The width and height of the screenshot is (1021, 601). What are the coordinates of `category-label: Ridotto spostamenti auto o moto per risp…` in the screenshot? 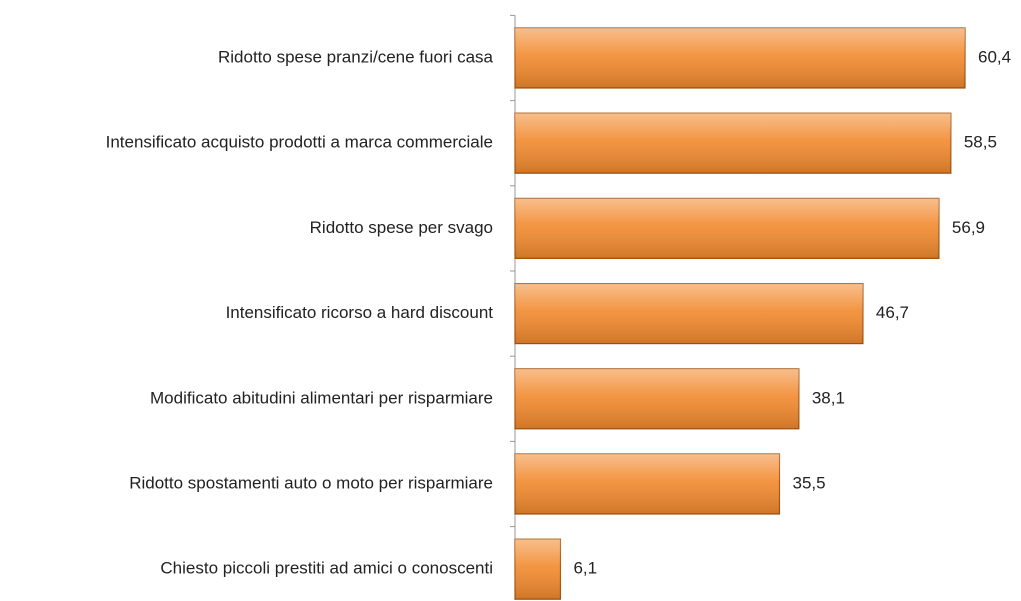 It's located at (311, 482).